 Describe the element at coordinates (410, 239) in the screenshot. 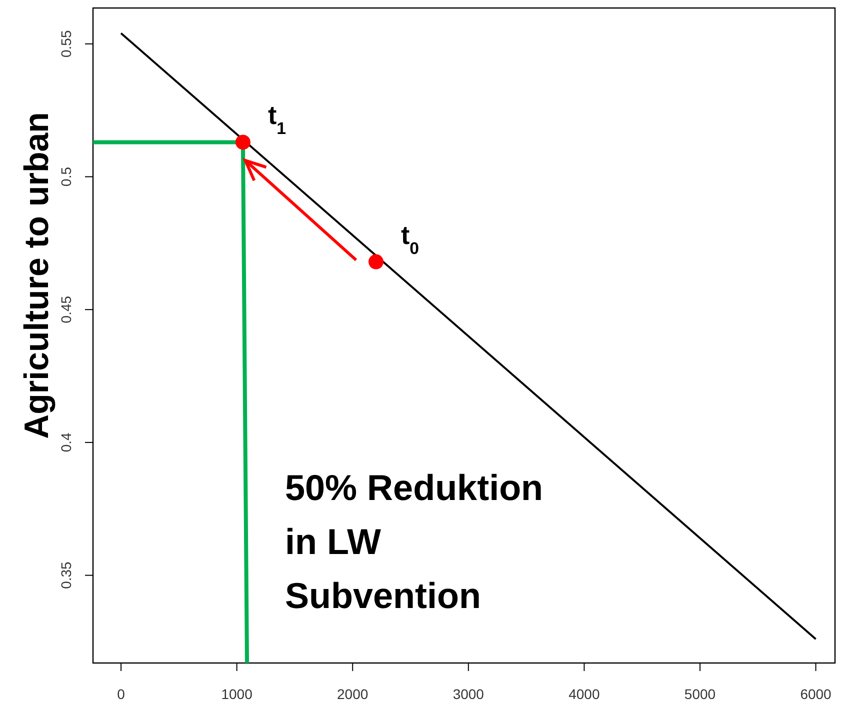

I see `annotation: t$_{0}$` at that location.